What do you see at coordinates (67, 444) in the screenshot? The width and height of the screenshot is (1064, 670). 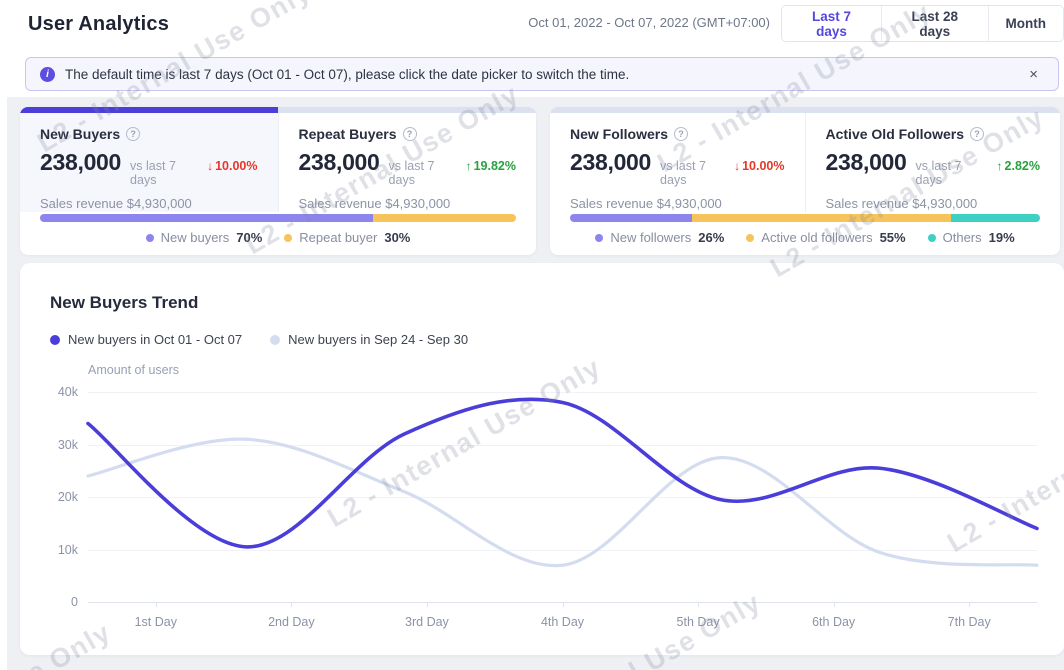 I see `y-tick-label: 30k` at bounding box center [67, 444].